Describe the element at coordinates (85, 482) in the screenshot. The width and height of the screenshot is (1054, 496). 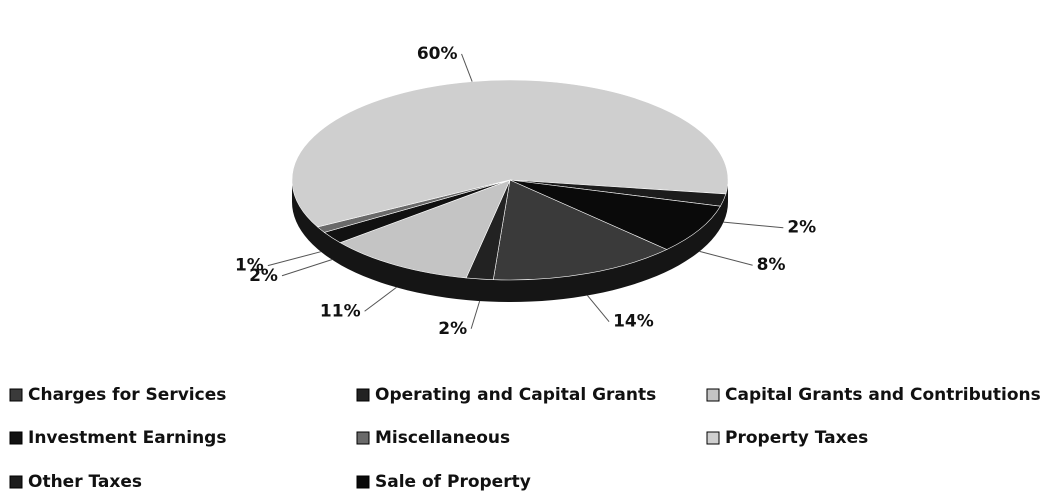
I see `legend-label: Other Taxes` at that location.